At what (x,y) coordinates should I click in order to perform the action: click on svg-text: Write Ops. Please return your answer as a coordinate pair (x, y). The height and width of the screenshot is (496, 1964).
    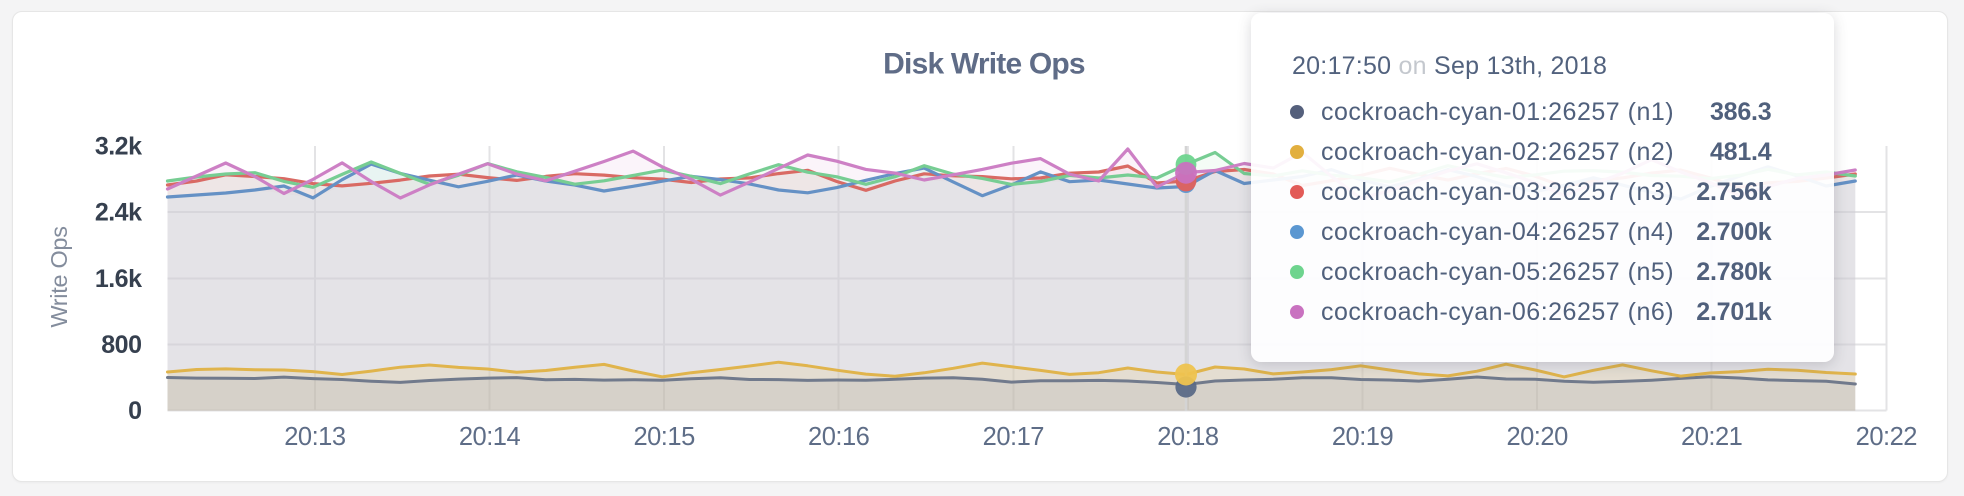
    Looking at the image, I should click on (59, 276).